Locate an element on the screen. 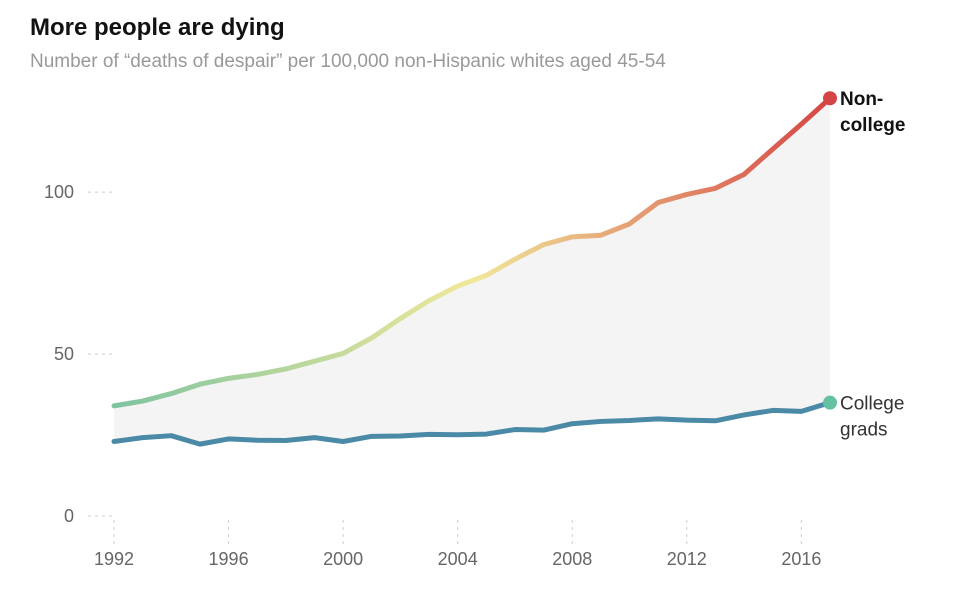  chart-title: More people are dying is located at coordinates (157, 27).